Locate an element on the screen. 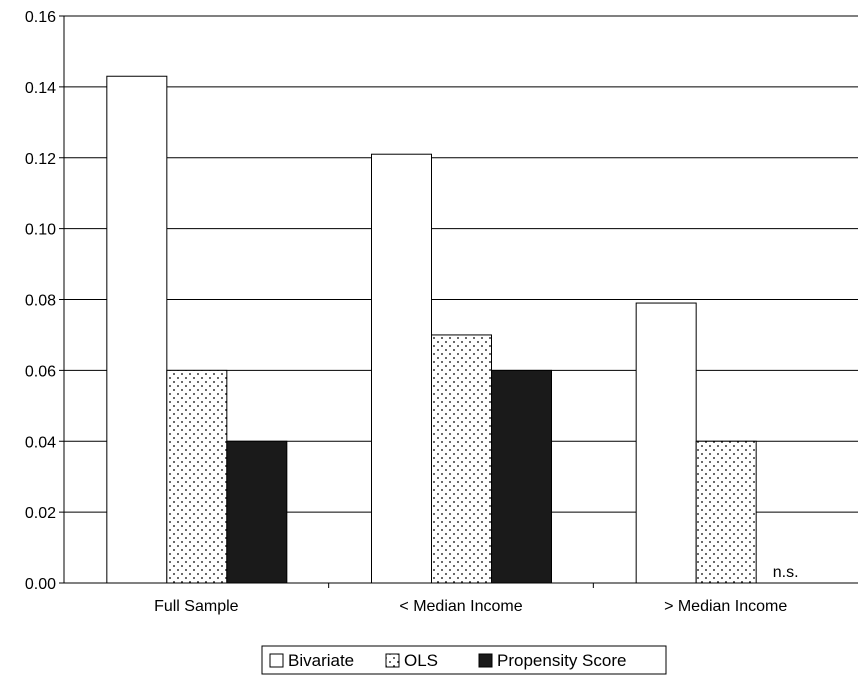  legend: Bivariate OLS Propensity Score is located at coordinates (464, 660).